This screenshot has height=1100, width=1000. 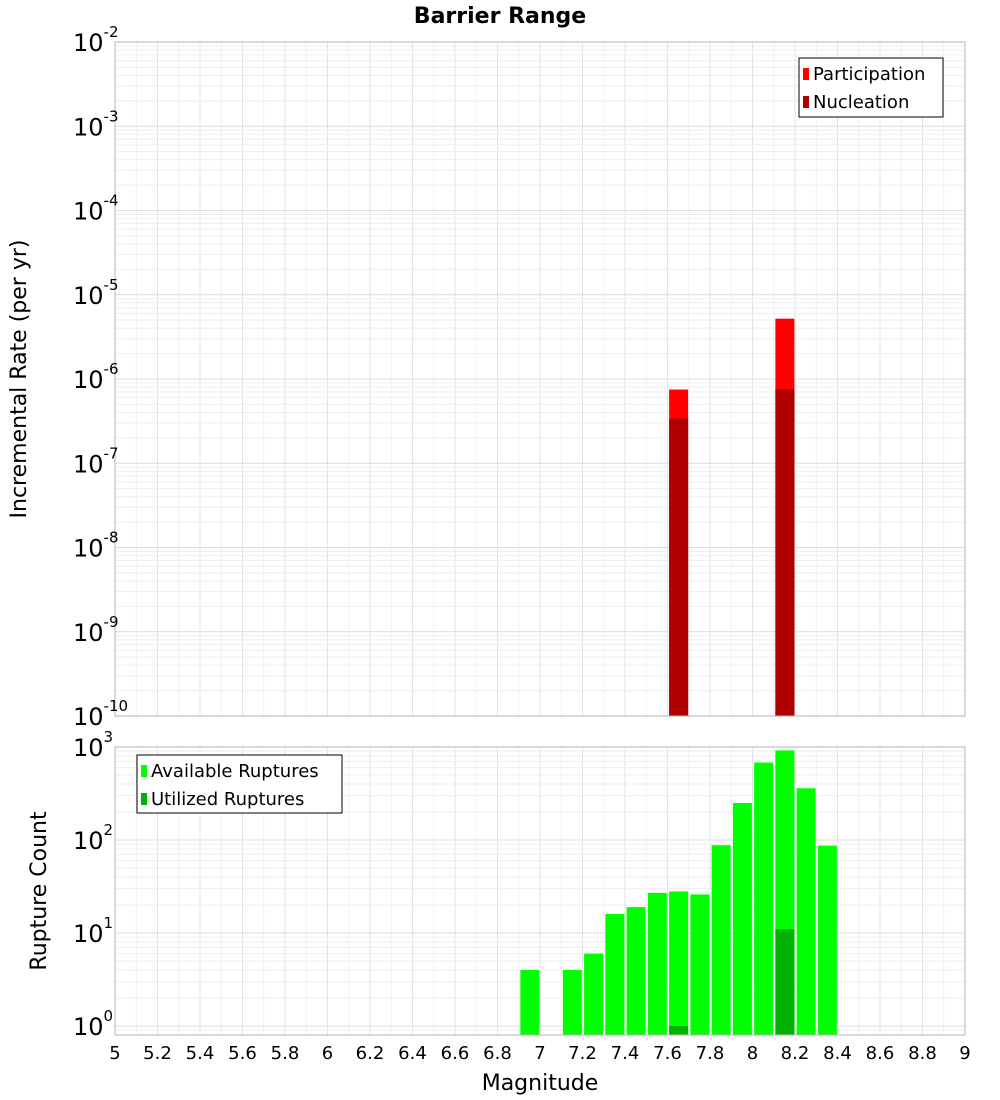 I want to click on x-tick-label: 8.4, so click(x=837, y=1053).